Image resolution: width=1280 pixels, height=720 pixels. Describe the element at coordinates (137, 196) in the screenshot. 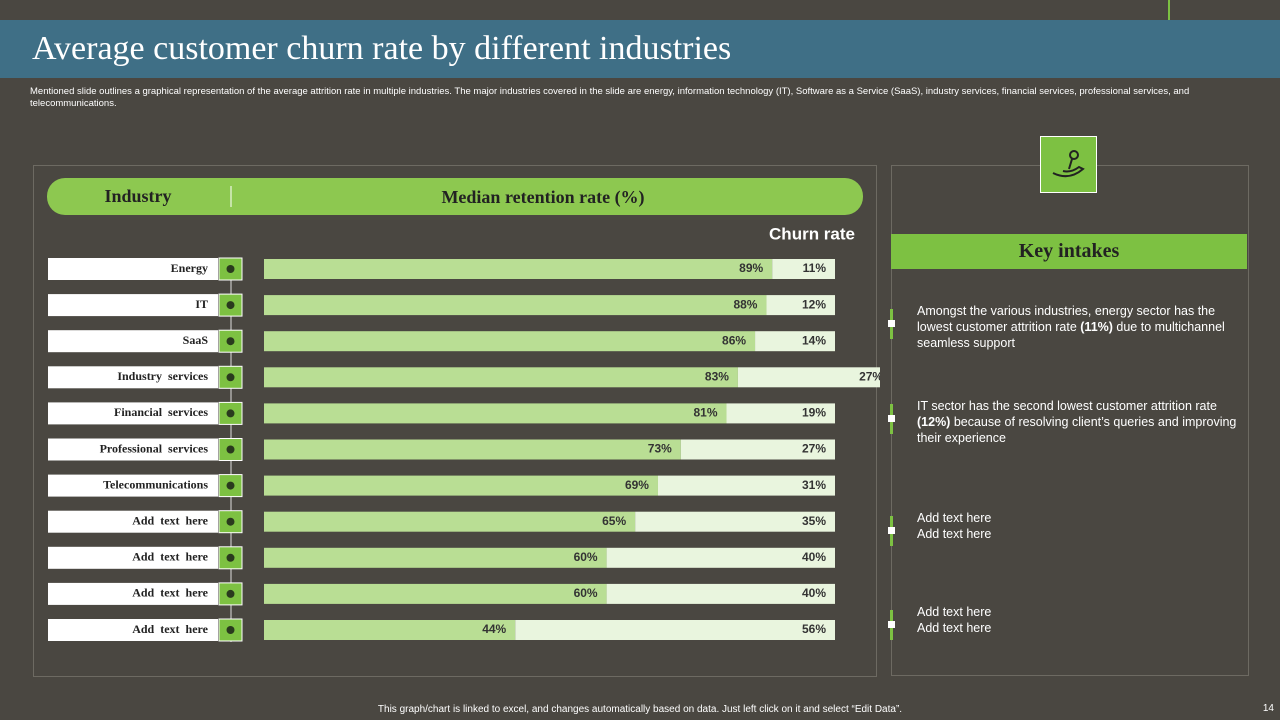

I see `category-header: Industry` at that location.